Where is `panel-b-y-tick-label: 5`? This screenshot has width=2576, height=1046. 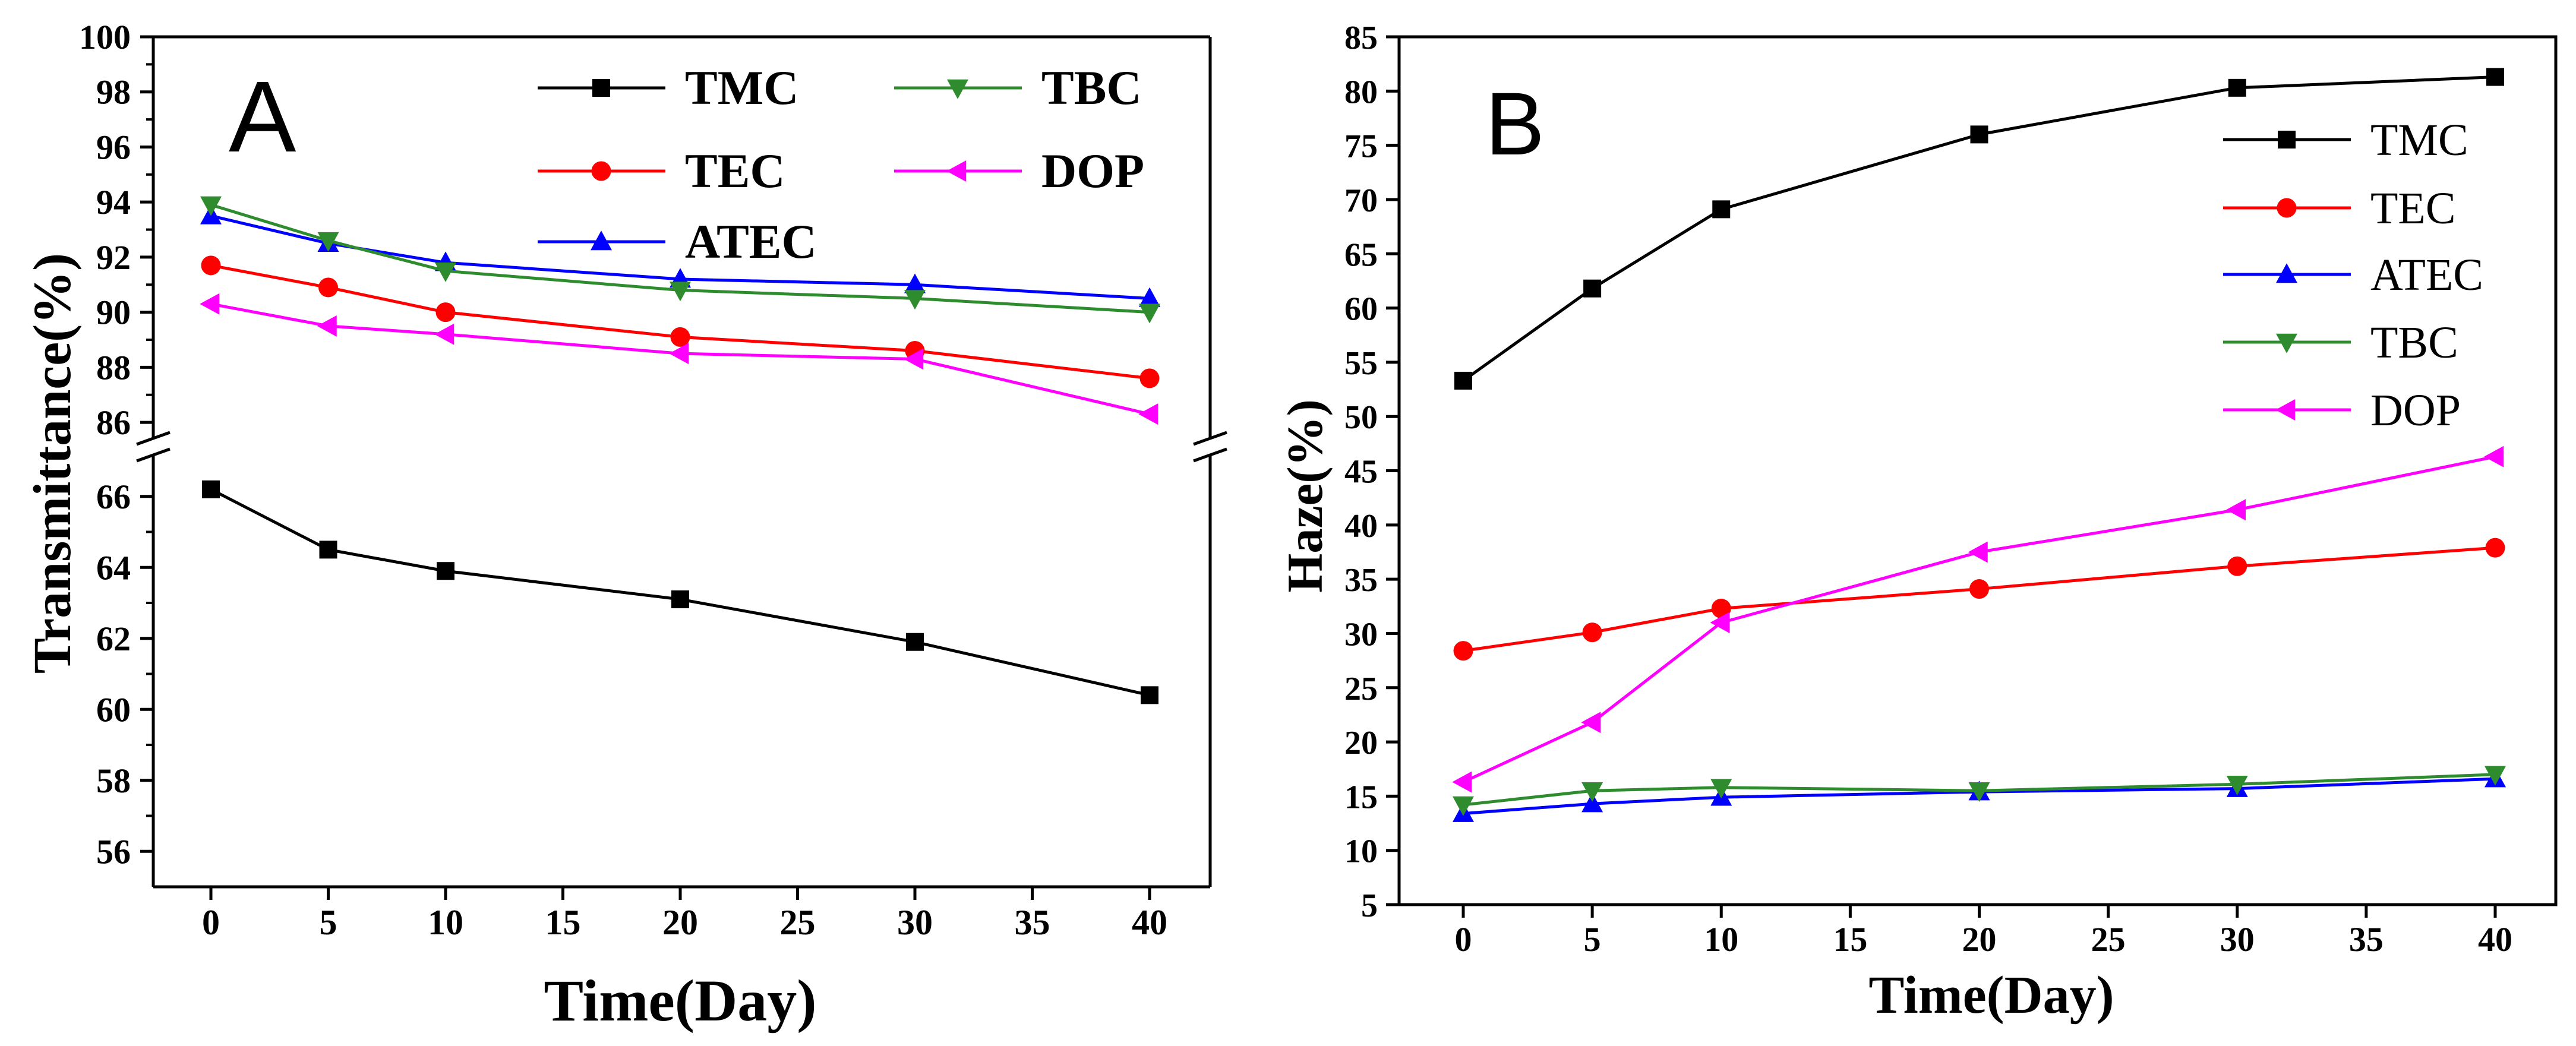 panel-b-y-tick-label: 5 is located at coordinates (1369, 905).